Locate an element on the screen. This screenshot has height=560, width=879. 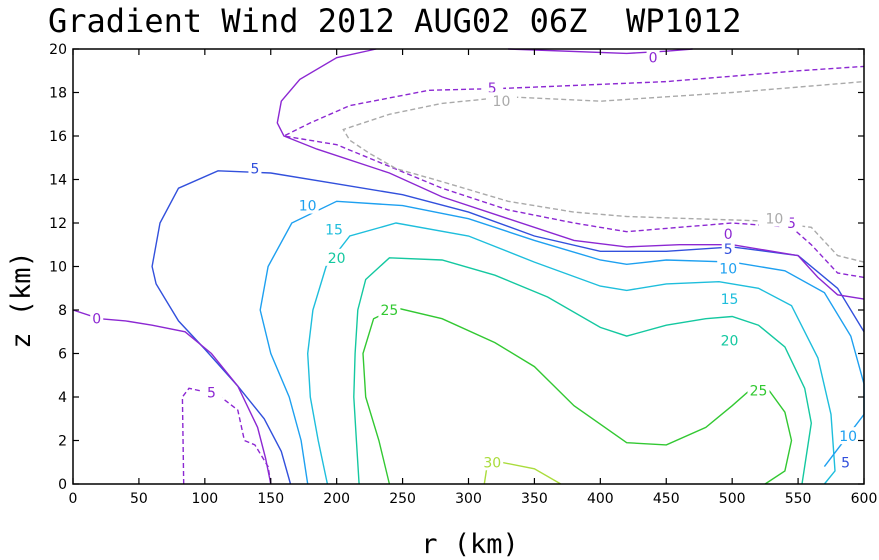
y-tick-label: 16 is located at coordinates (58, 137).